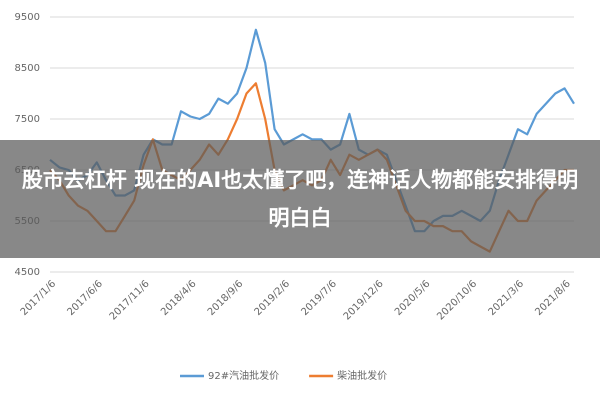  Describe the element at coordinates (507, 298) in the screenshot. I see `x-tick-label: 2021/3/6` at that location.